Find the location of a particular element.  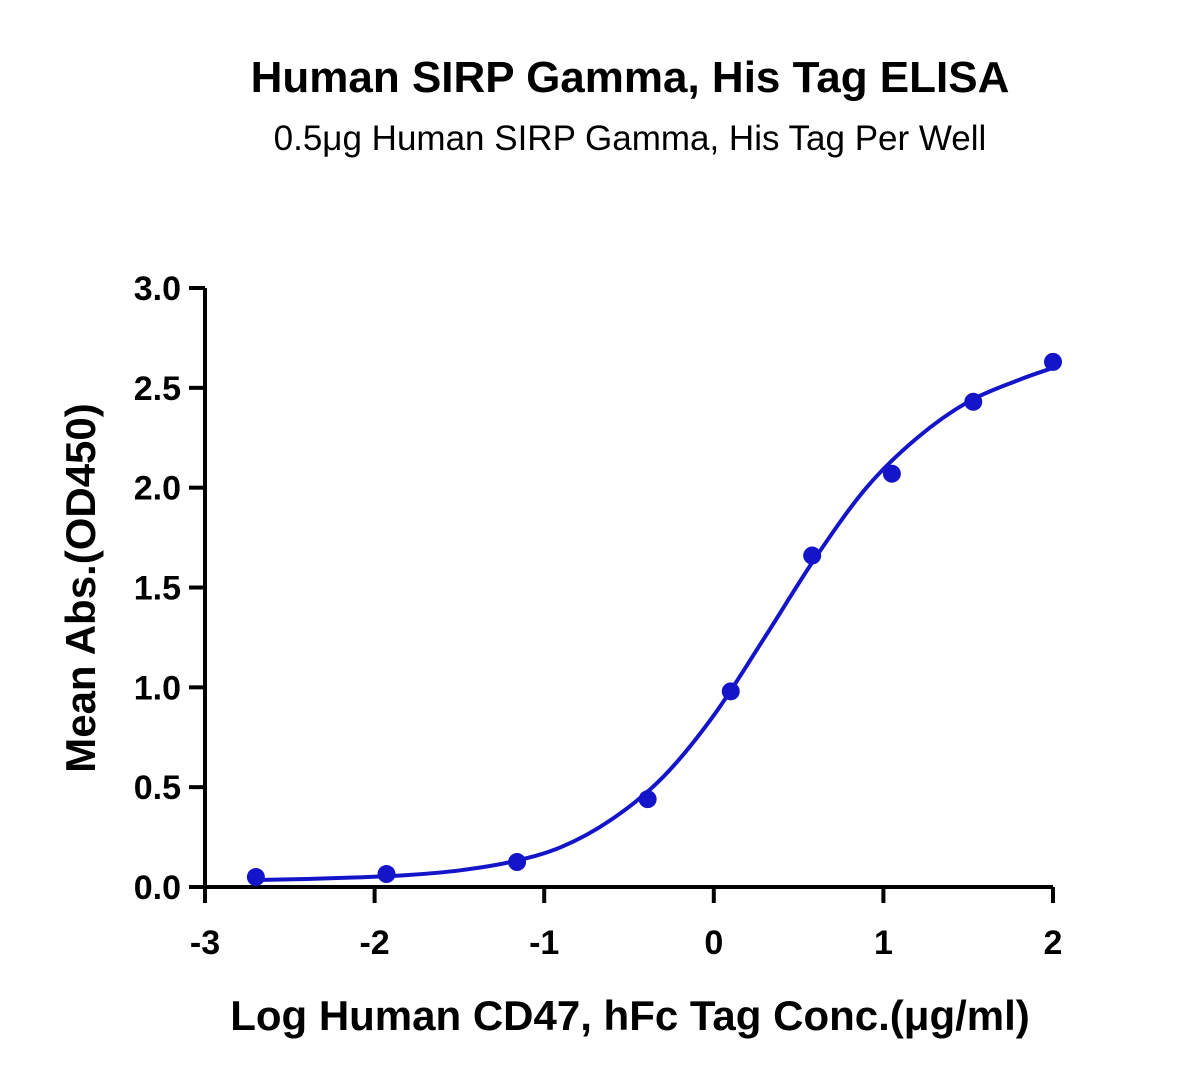

x-tick-label: -3 is located at coordinates (205, 943).